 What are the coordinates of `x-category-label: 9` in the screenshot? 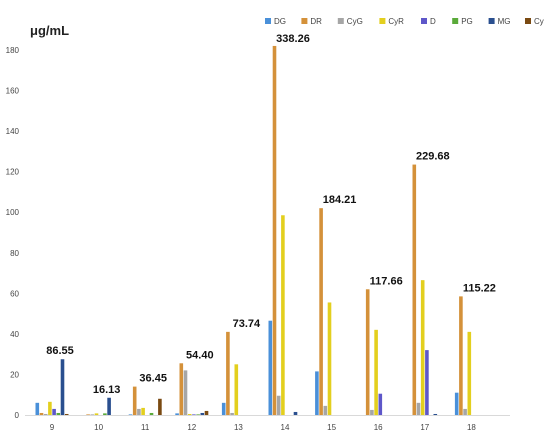 It's located at (52, 427).